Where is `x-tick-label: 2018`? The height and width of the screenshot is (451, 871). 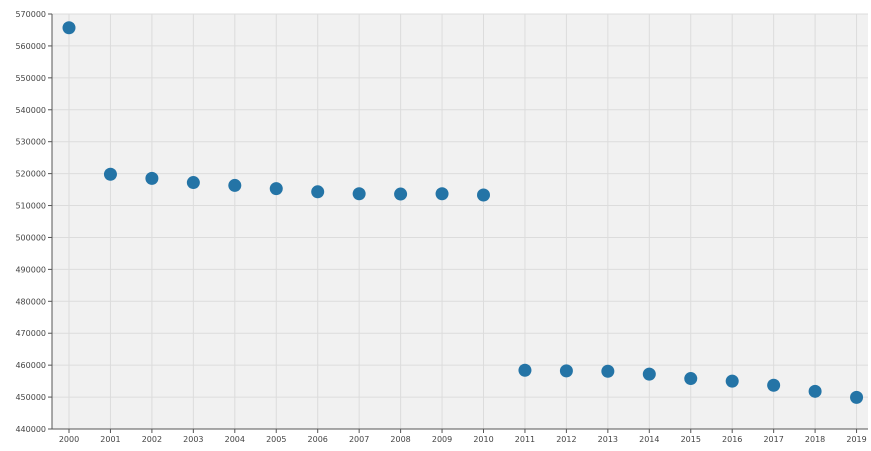 x-tick-label: 2018 is located at coordinates (815, 439).